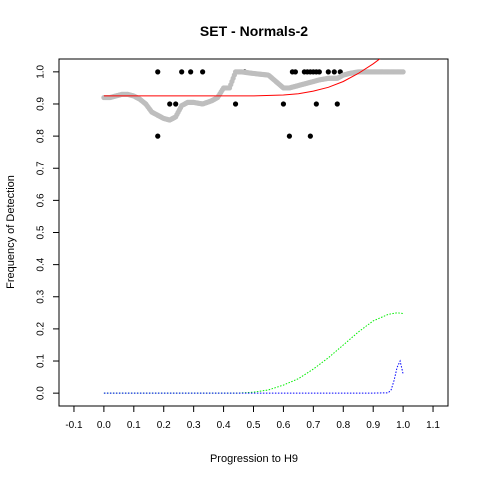  Describe the element at coordinates (252, 418) in the screenshot. I see `x-axis: -0.1 0.0 0.1 0.2 0.3 0.4 0.5 0.6 0.7 0.8 0.9 1.0 1.1` at that location.